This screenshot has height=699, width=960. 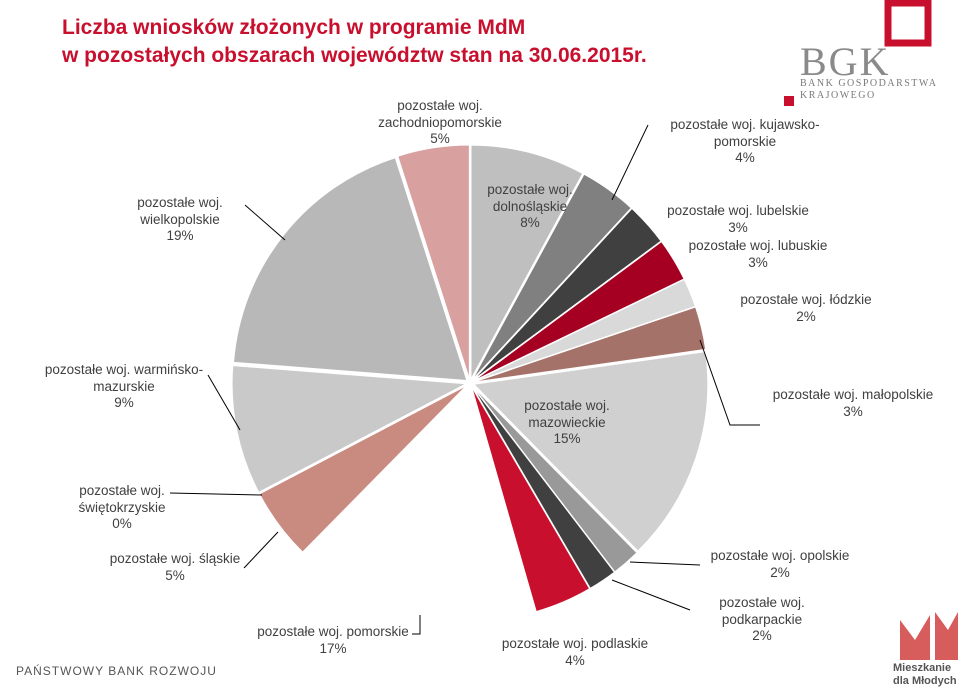 What do you see at coordinates (333, 648) in the screenshot?
I see `slice-value-label: 17%` at bounding box center [333, 648].